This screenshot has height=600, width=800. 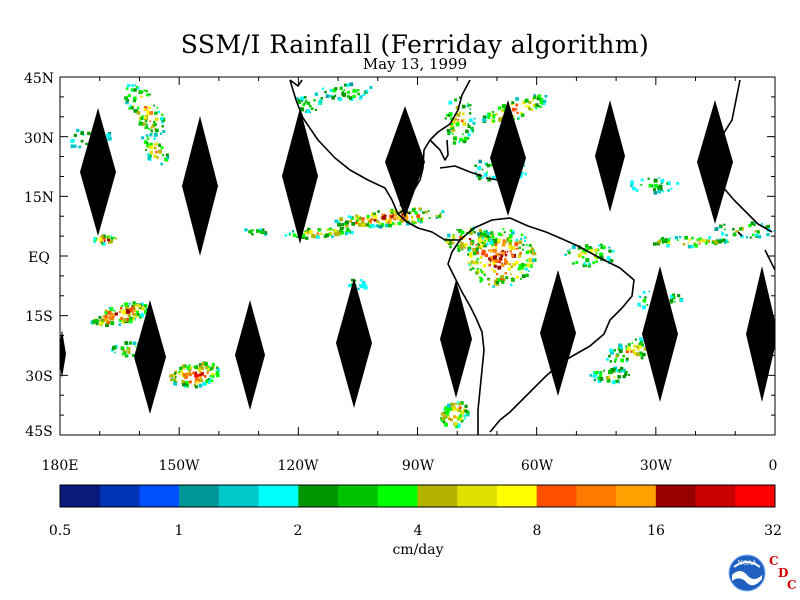 I want to click on cdc-letter-c1: C, so click(x=774, y=561).